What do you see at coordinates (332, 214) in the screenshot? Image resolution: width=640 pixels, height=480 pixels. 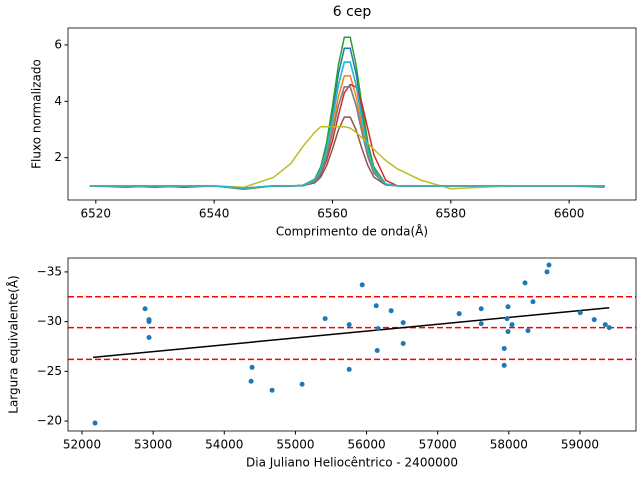 I see `x-tick-label: 6560` at bounding box center [332, 214].